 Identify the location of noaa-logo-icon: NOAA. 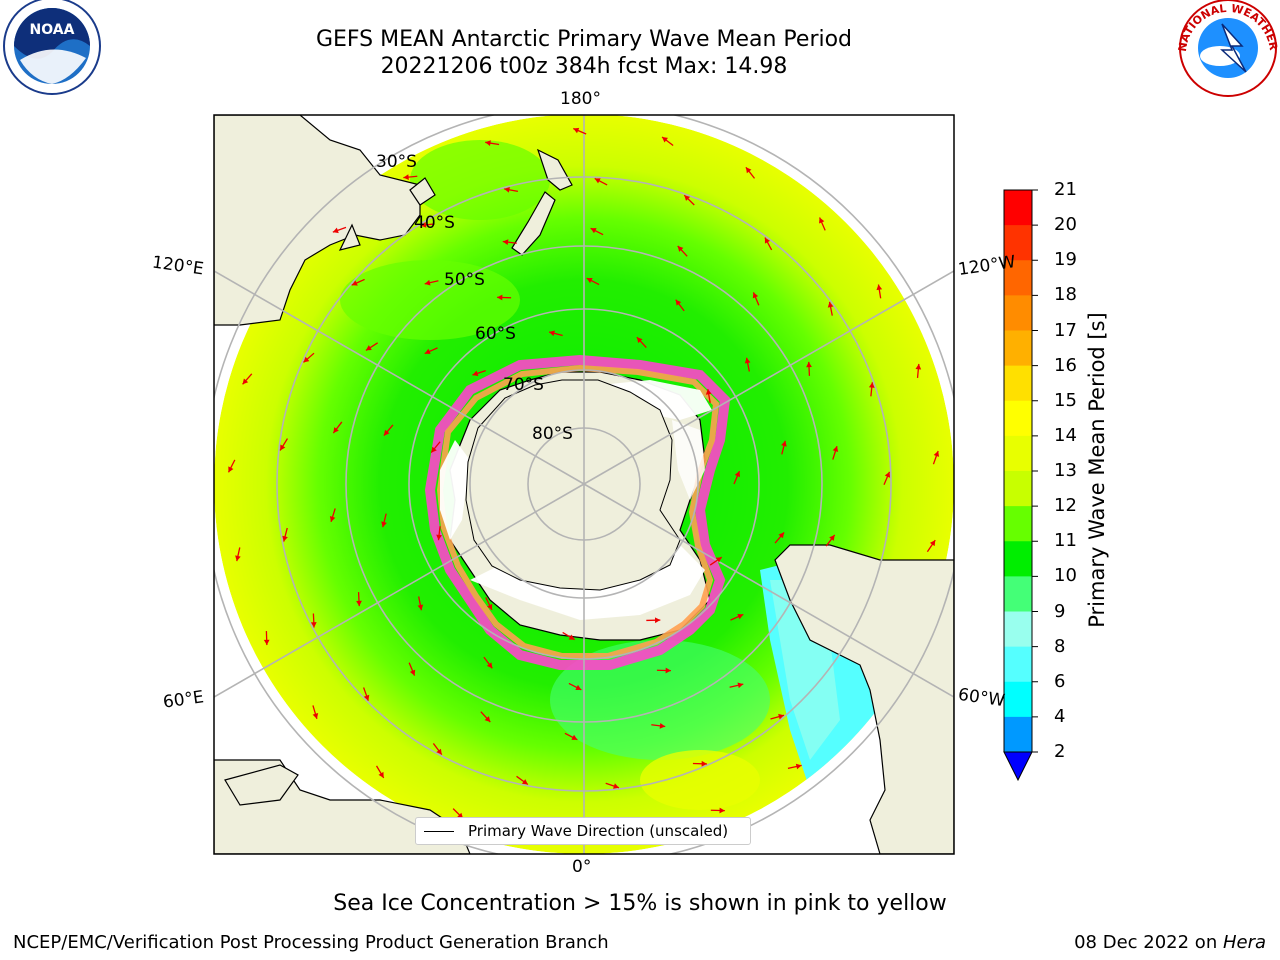
(52, 47).